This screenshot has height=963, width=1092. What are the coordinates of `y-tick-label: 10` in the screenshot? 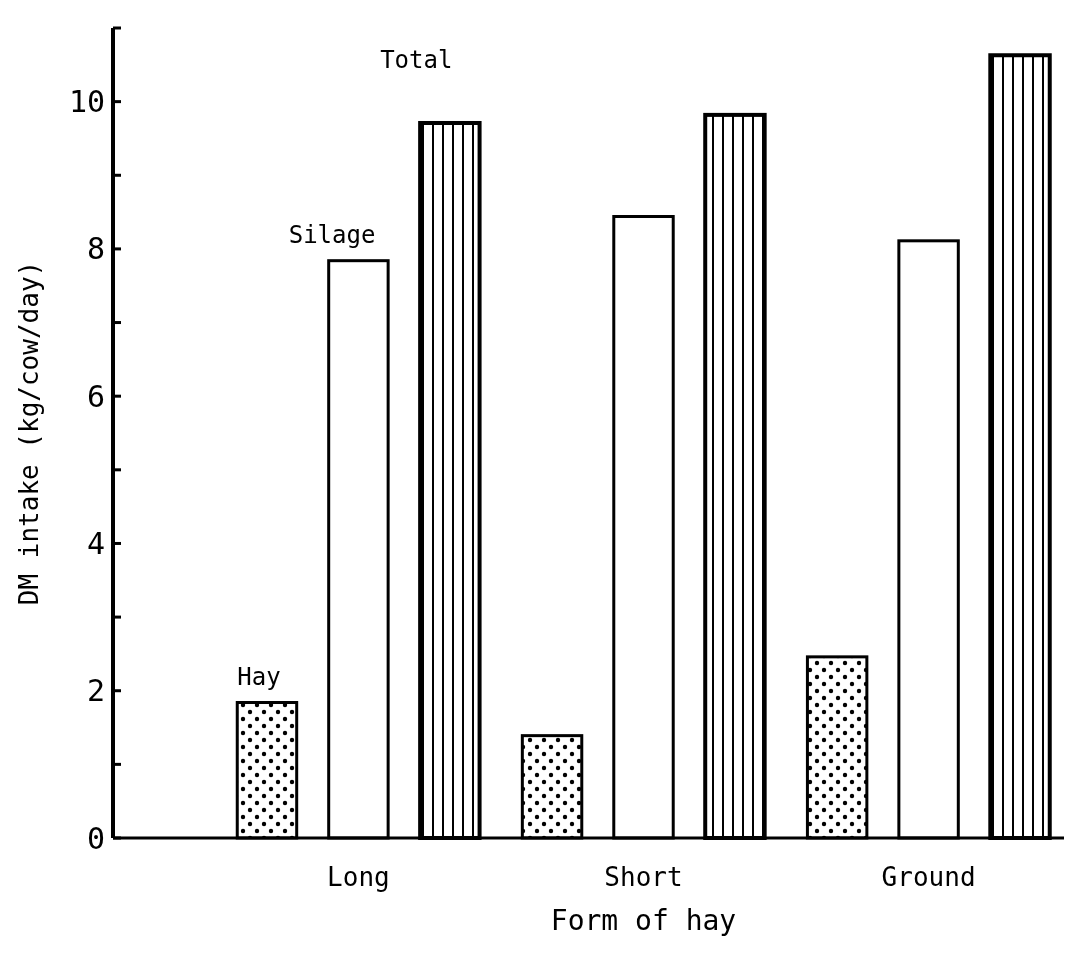 It's located at (86, 102).